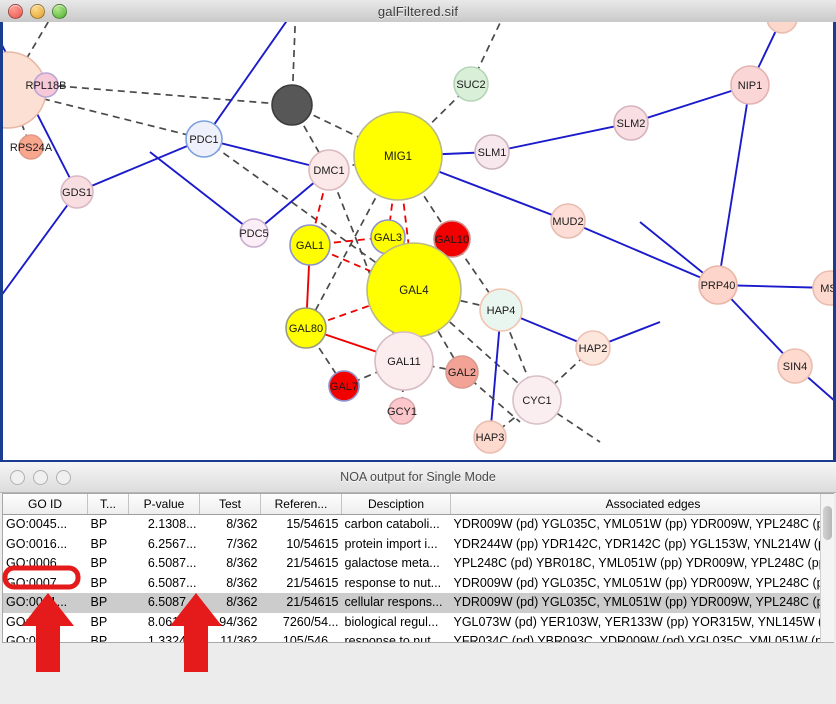 The height and width of the screenshot is (704, 836). I want to click on node-slm2: SLM2, so click(631, 123).